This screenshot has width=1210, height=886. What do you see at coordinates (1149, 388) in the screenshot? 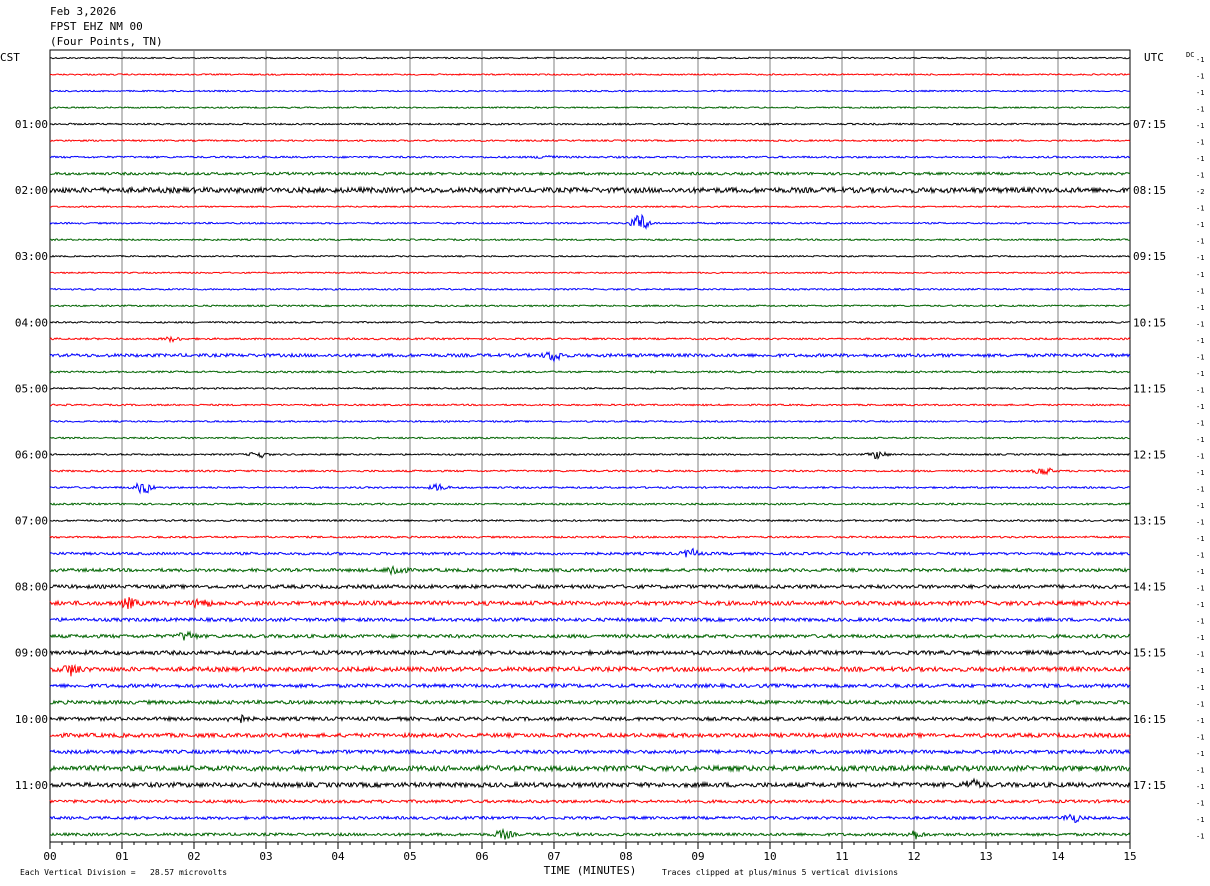
I see `right-hour-label-11:15: 11:15` at bounding box center [1149, 388].